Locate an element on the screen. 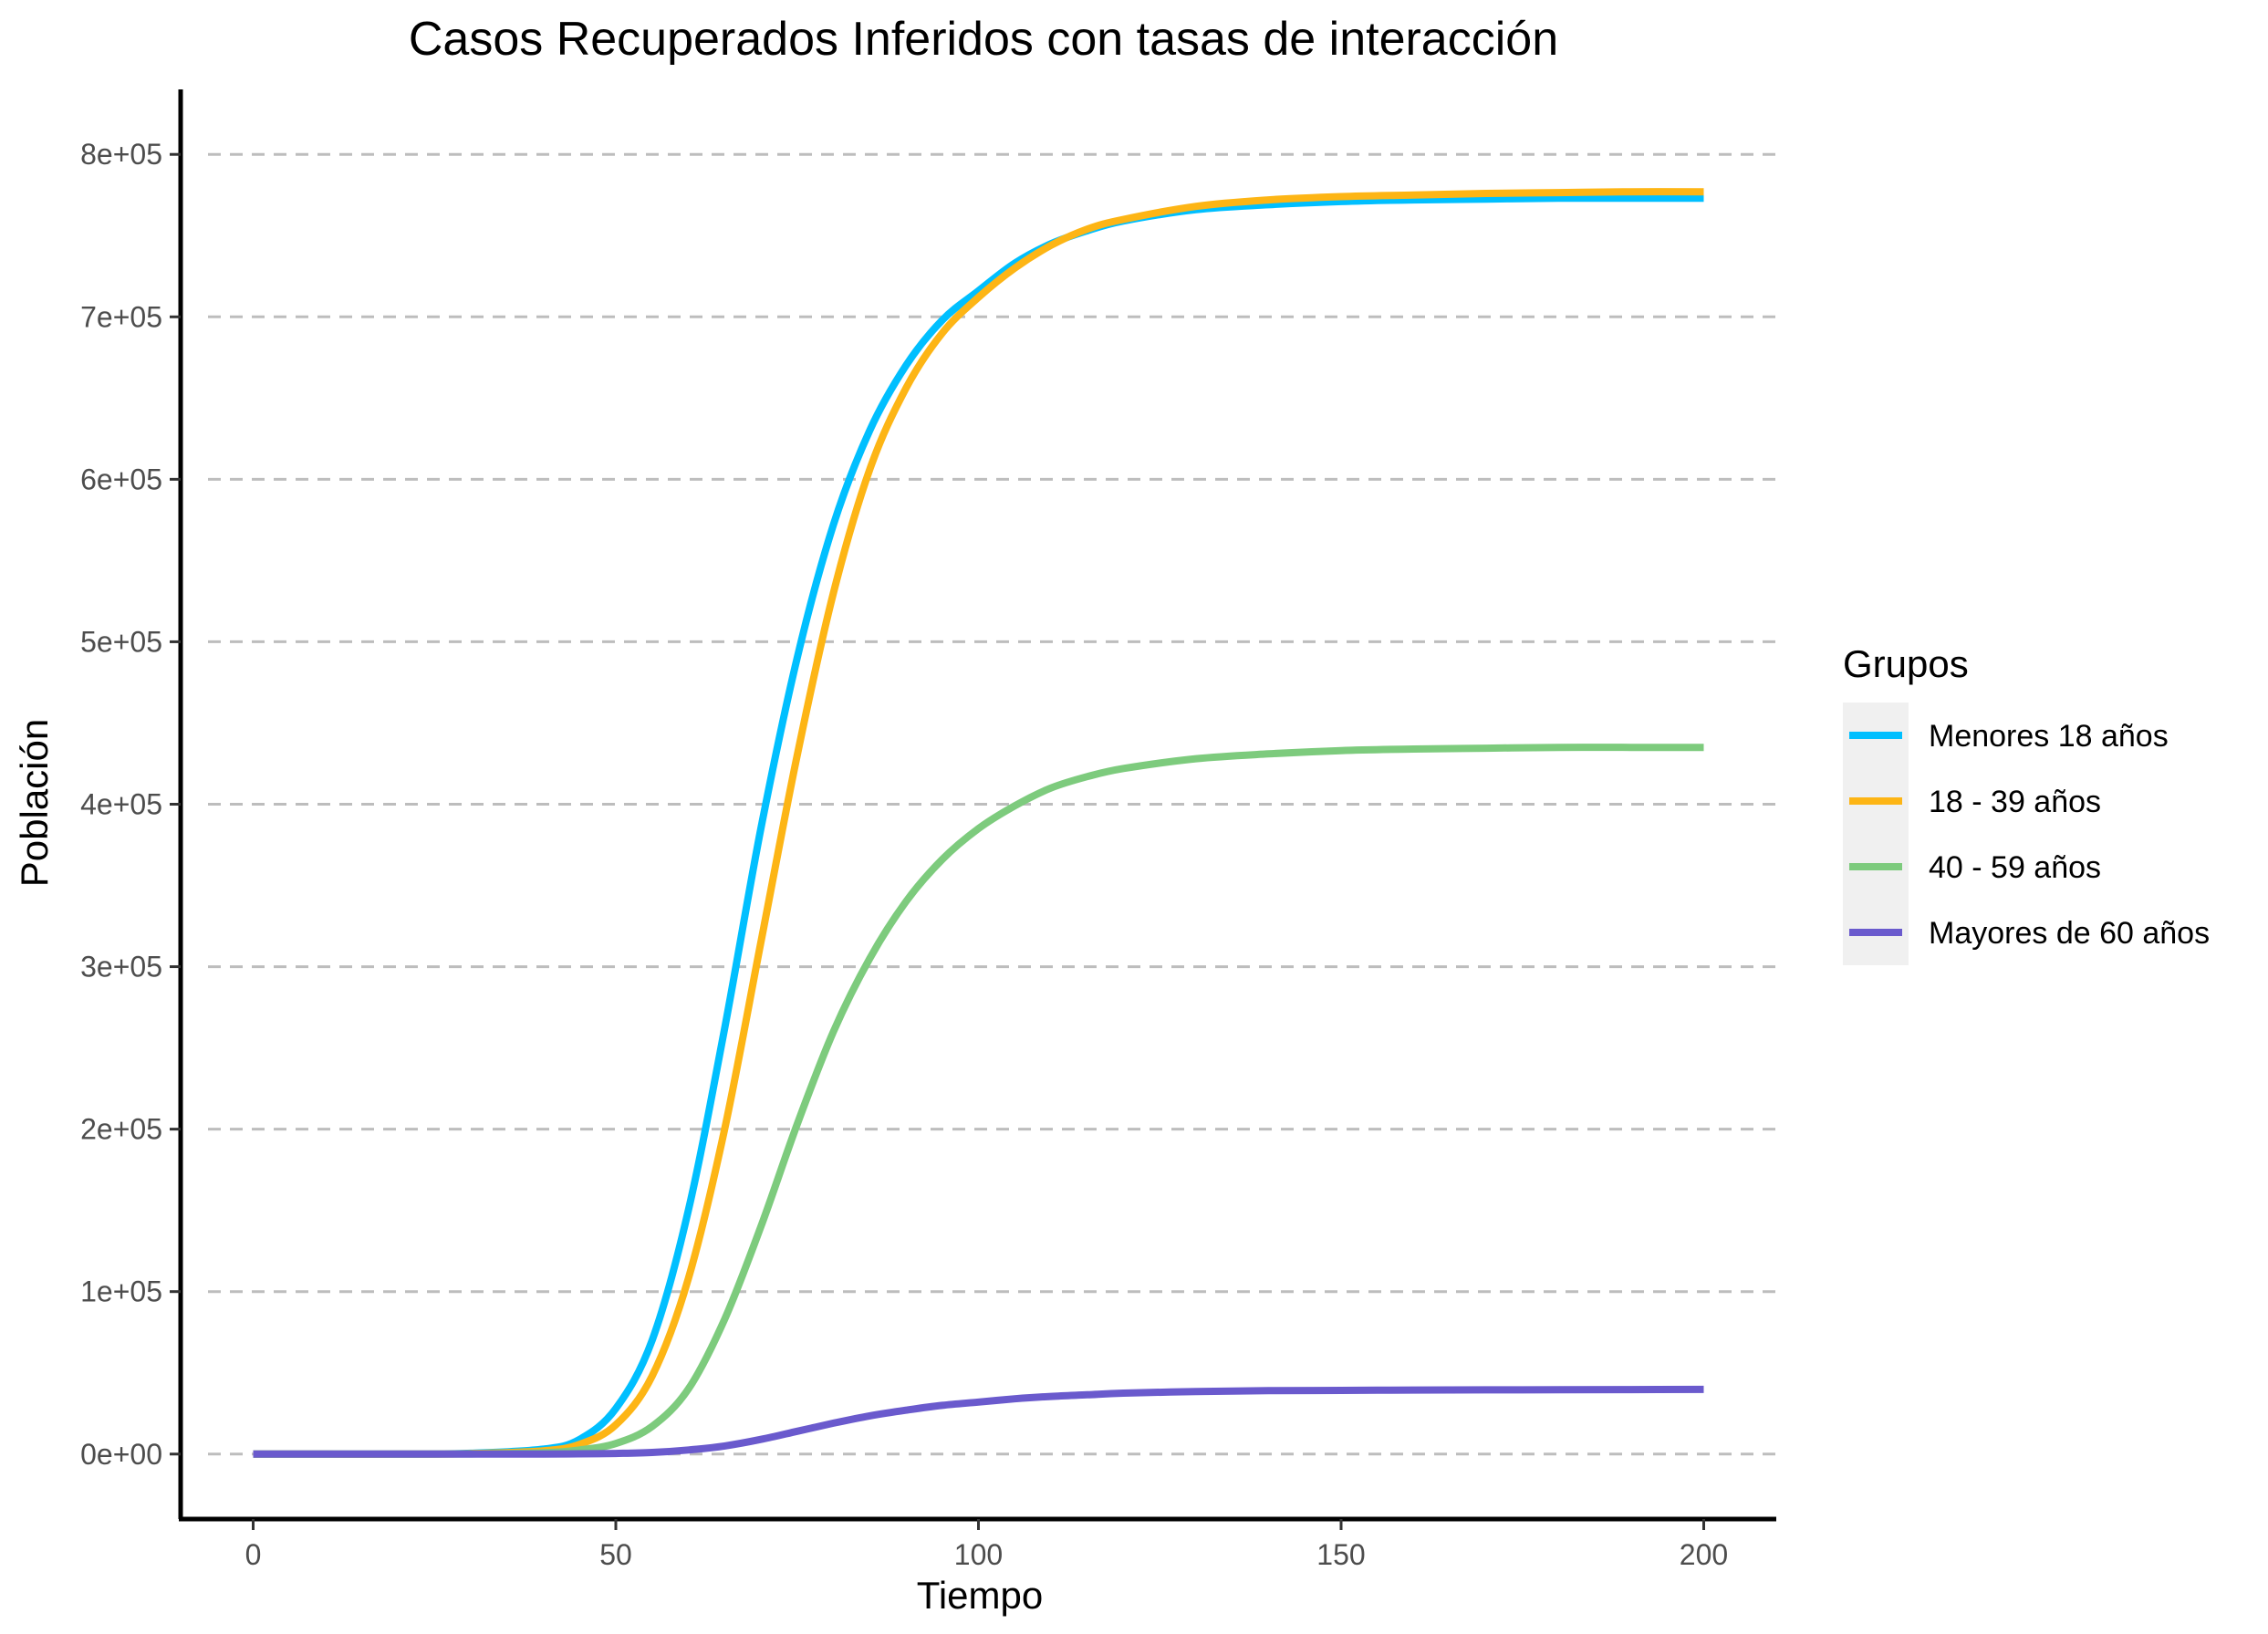  y-tick-label: 6e+05 is located at coordinates (121, 479).